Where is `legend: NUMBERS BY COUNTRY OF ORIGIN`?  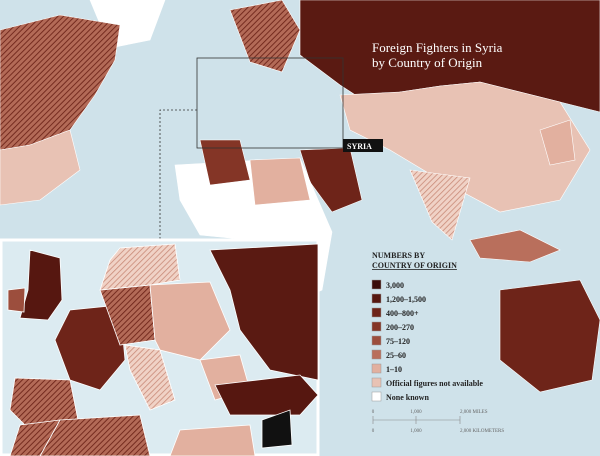 legend: NUMBERS BY COUNTRY OF ORIGIN is located at coordinates (414, 260).